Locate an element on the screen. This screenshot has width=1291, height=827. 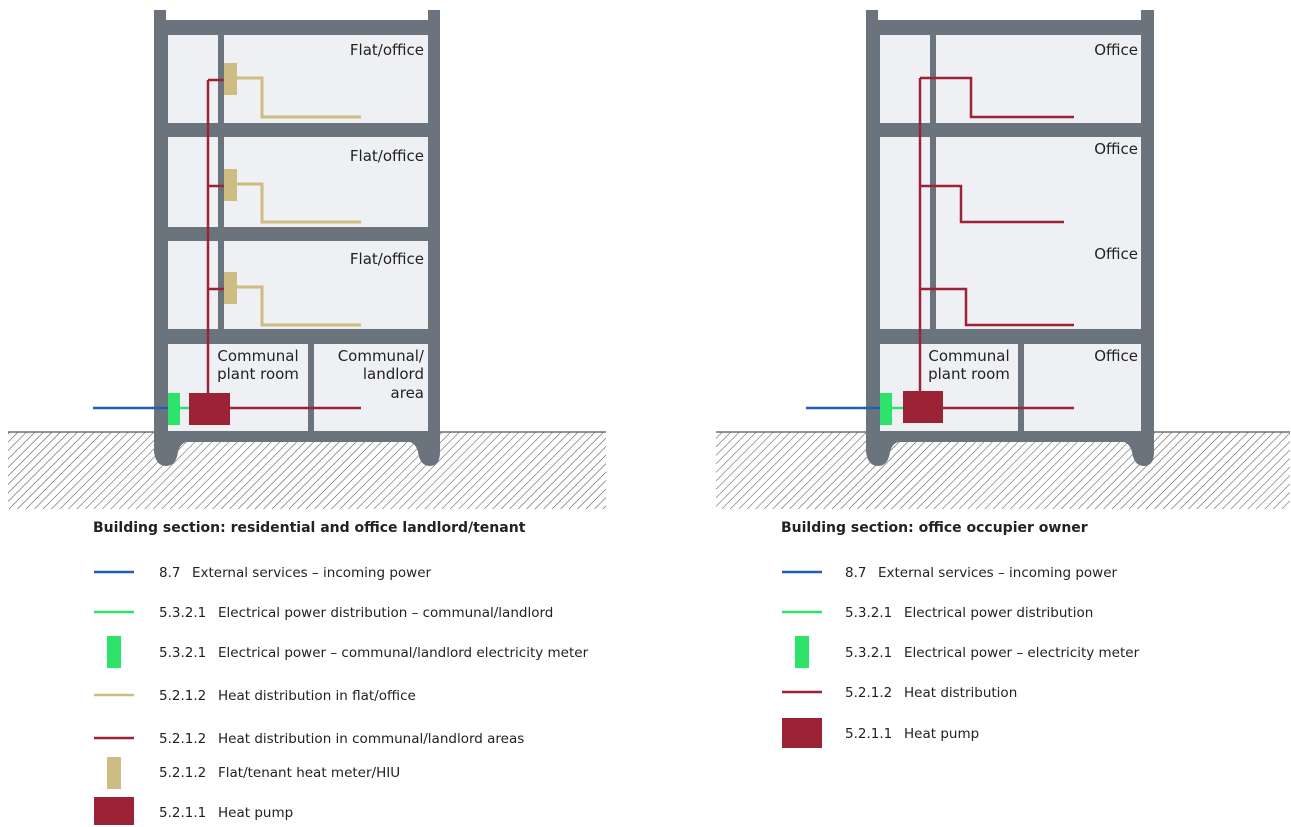
left-room-f2-left is located at coordinates (193, 182).